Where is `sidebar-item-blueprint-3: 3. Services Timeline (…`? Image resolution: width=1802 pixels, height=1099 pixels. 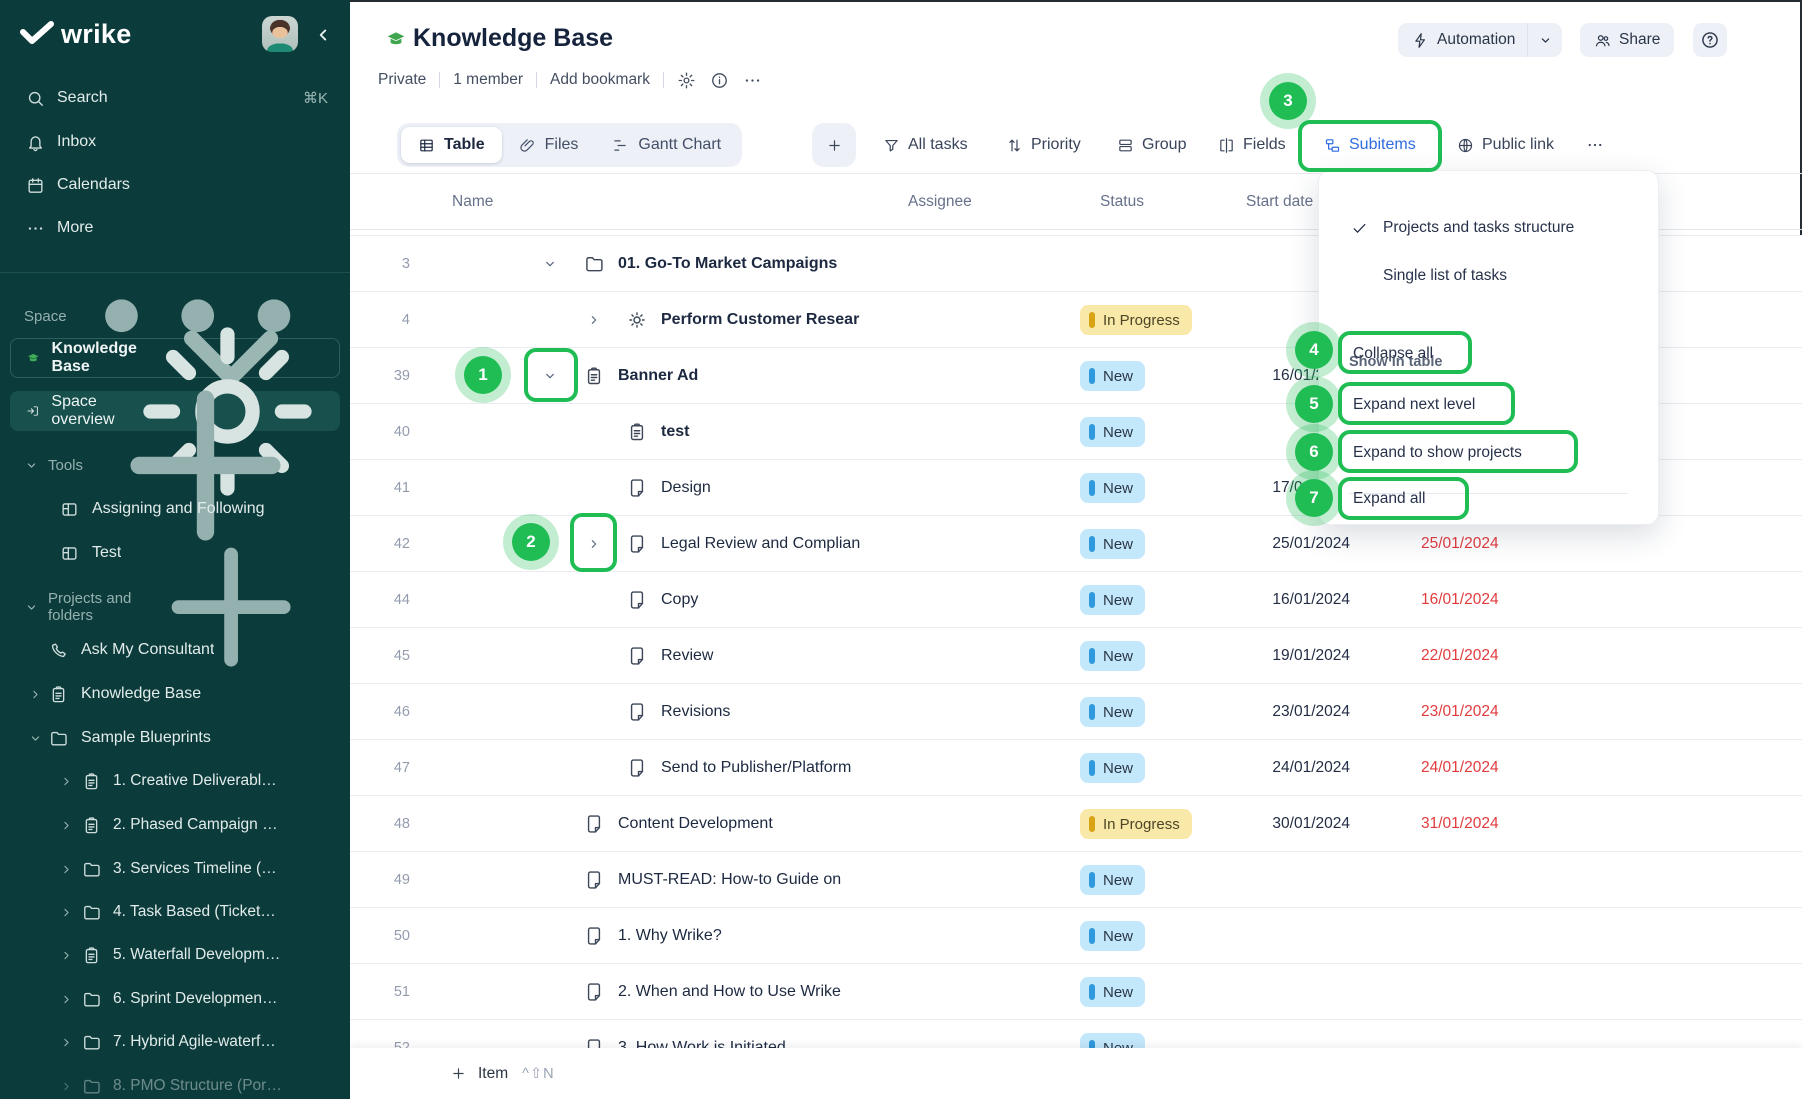
sidebar-item-blueprint-3: 3. Services Timeline (… is located at coordinates (175, 869).